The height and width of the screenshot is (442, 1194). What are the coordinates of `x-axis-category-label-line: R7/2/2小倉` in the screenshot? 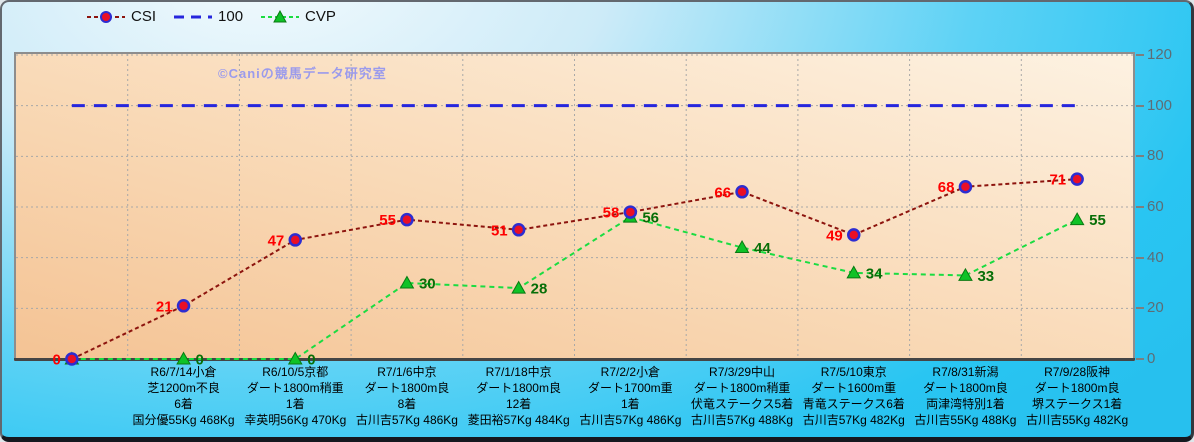 It's located at (630, 372).